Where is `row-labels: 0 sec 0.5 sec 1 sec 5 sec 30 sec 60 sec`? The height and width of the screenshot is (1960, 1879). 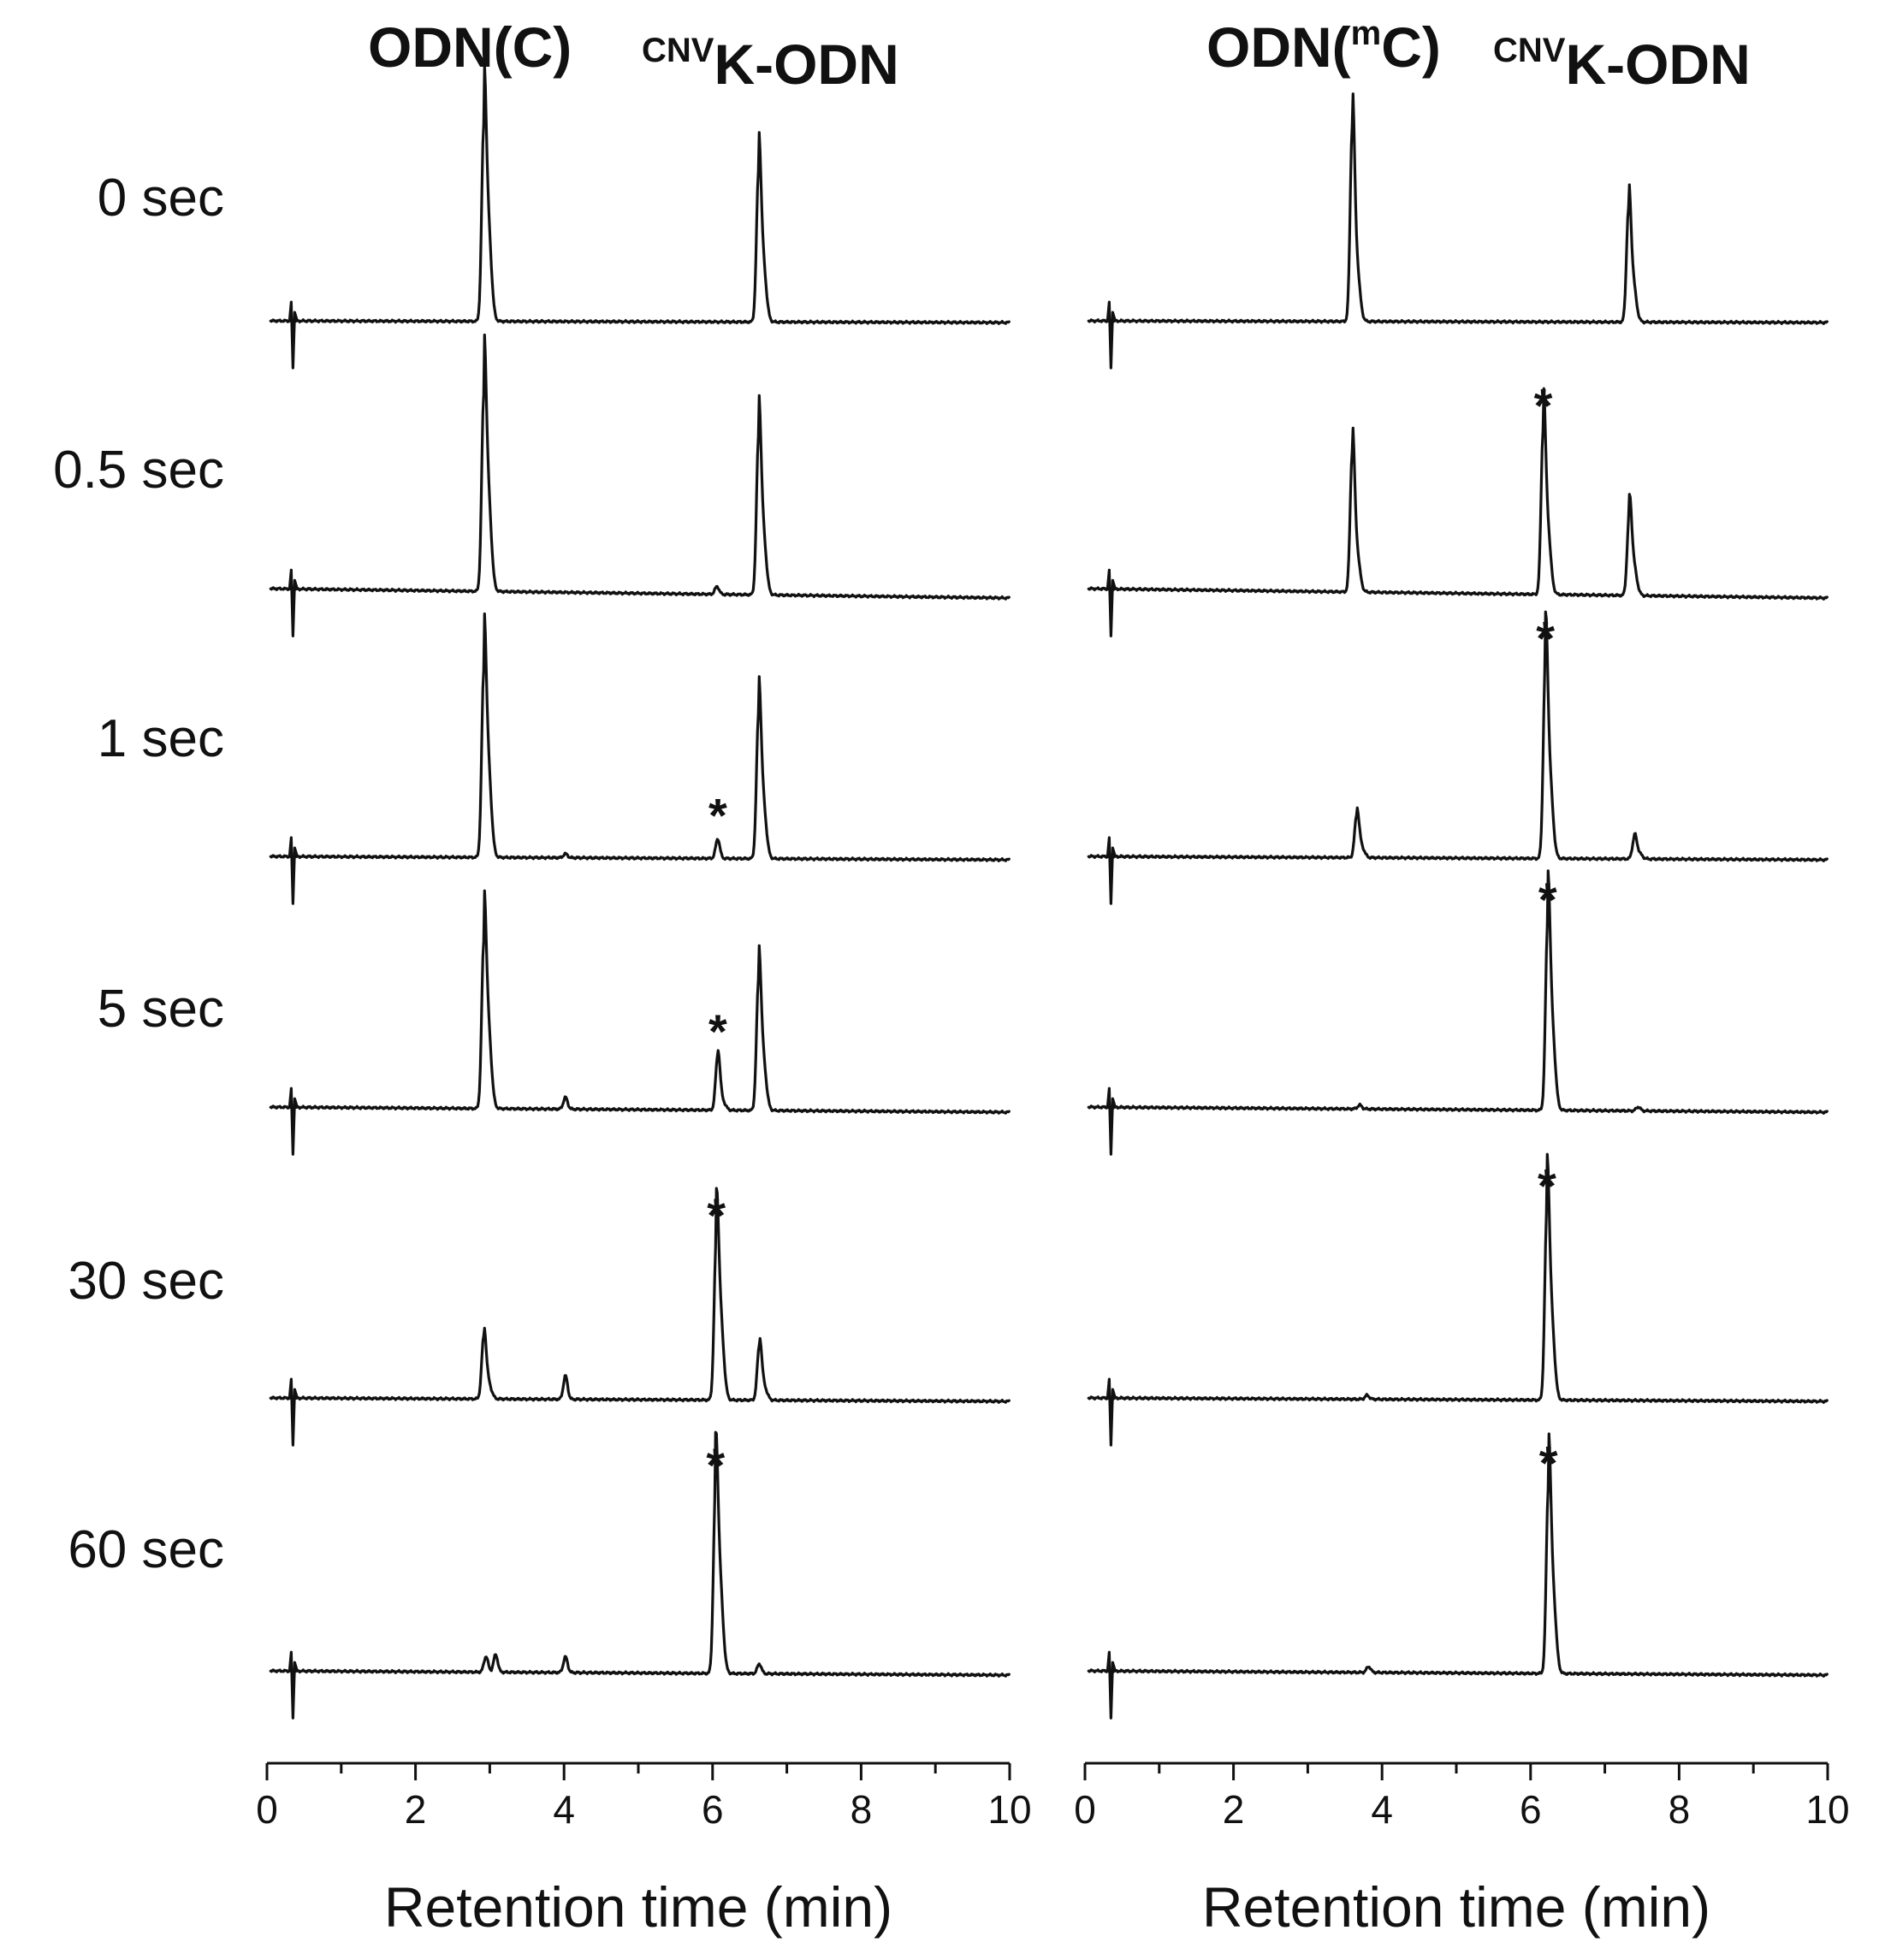 row-labels: 0 sec 0.5 sec 1 sec 5 sec 30 sec 60 sec is located at coordinates (138, 874).